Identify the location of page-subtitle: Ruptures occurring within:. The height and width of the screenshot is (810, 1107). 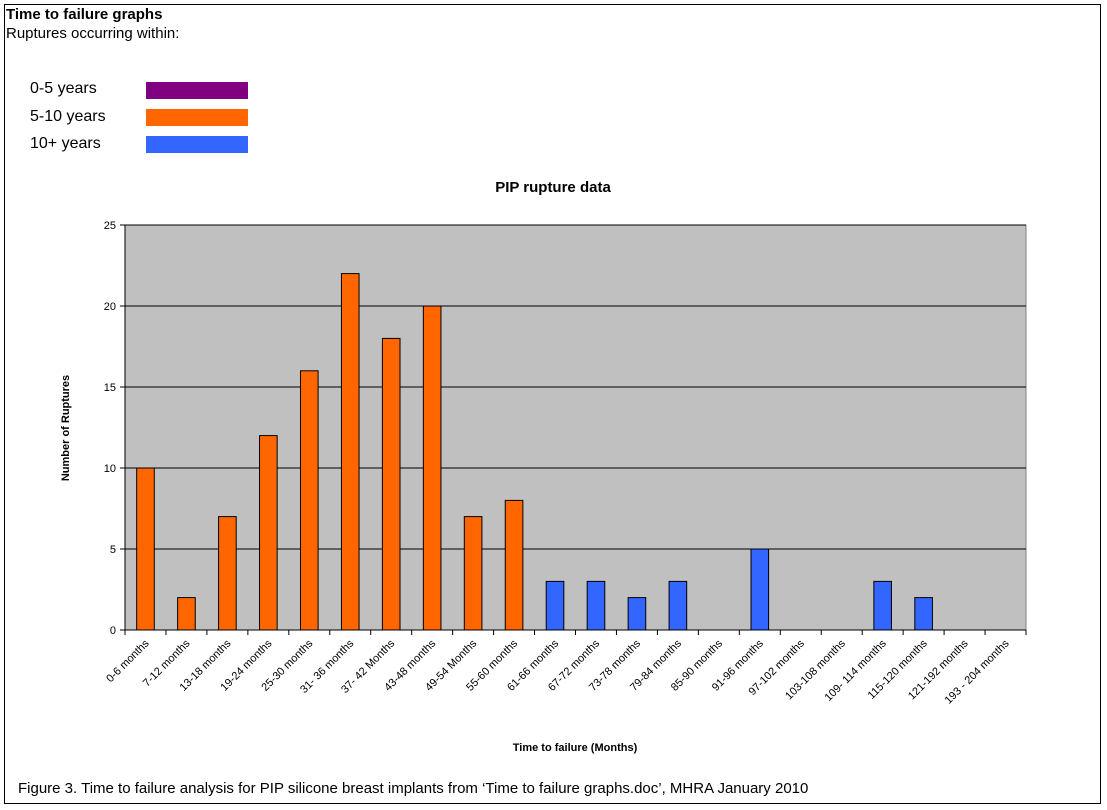
(93, 33).